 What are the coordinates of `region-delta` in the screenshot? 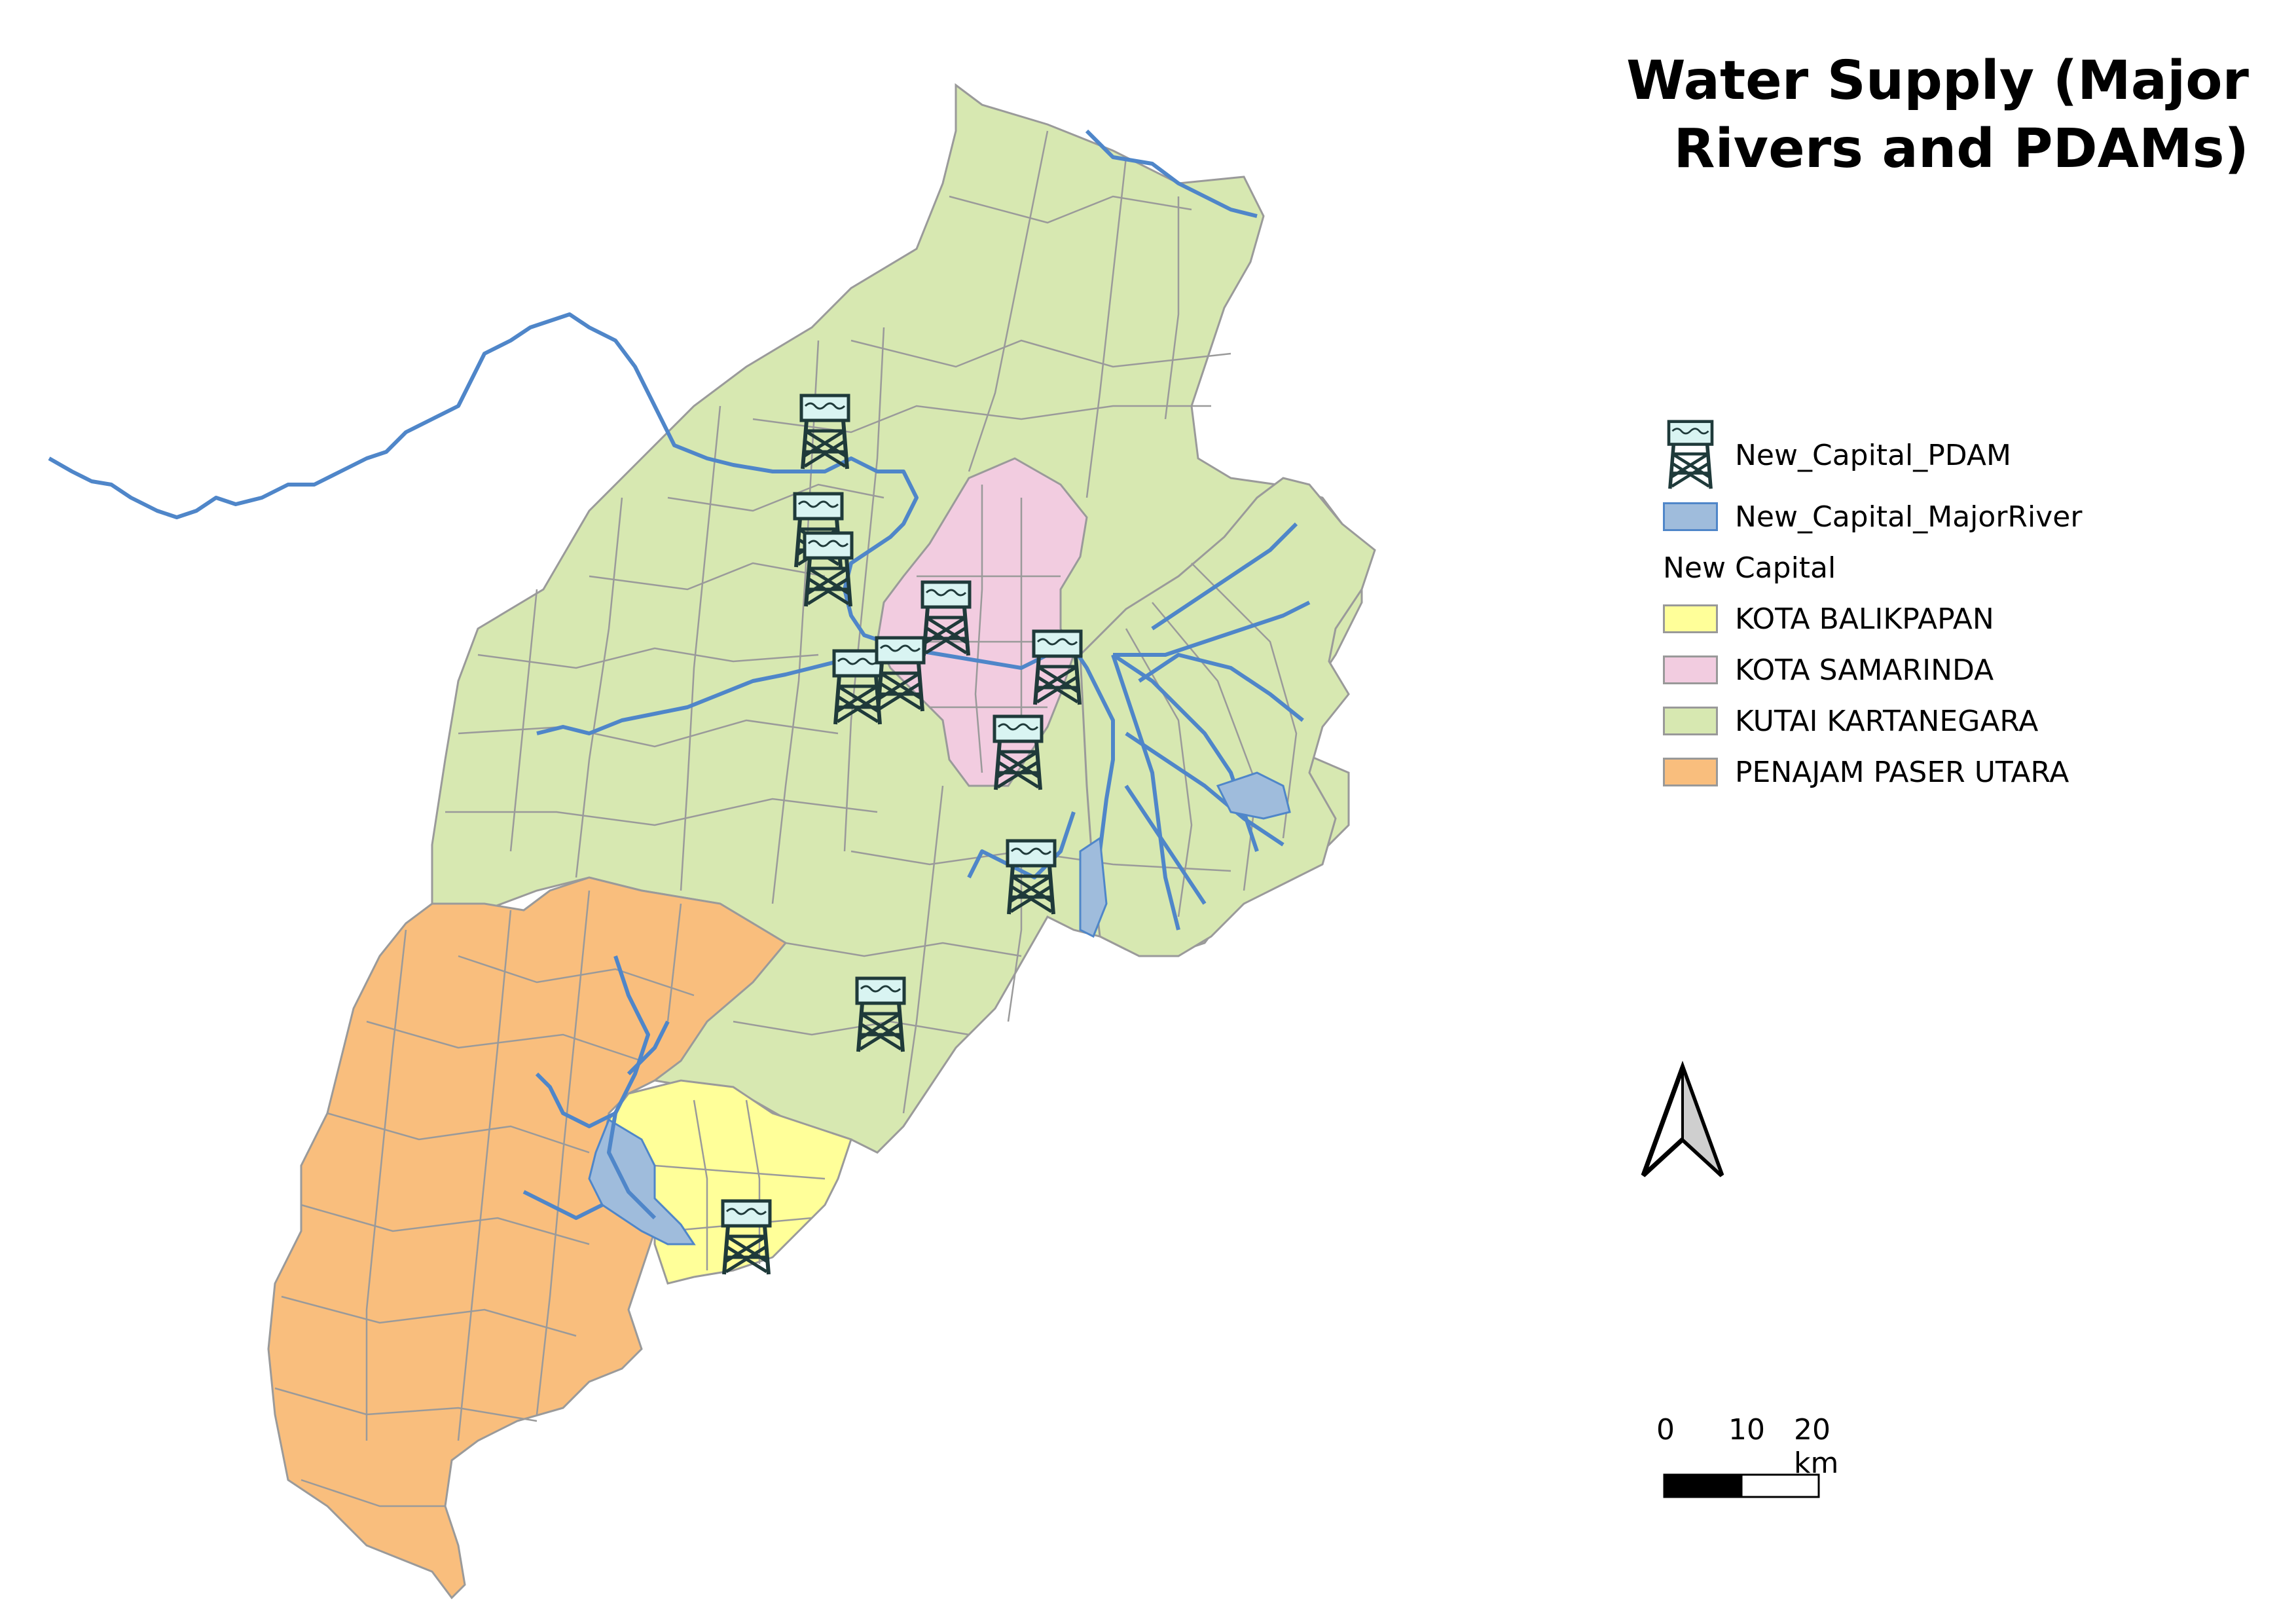 It's located at (1227, 717).